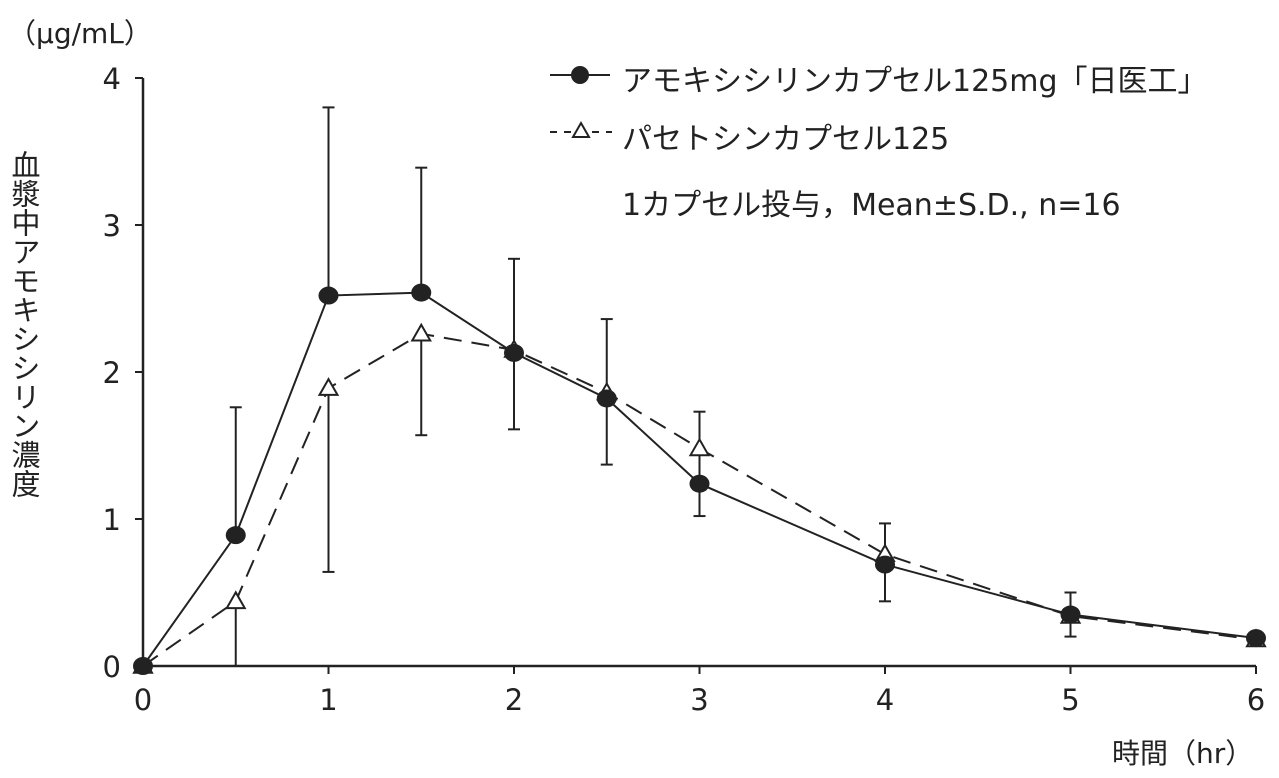  What do you see at coordinates (1256, 700) in the screenshot?
I see `x-tick-label: 6` at bounding box center [1256, 700].